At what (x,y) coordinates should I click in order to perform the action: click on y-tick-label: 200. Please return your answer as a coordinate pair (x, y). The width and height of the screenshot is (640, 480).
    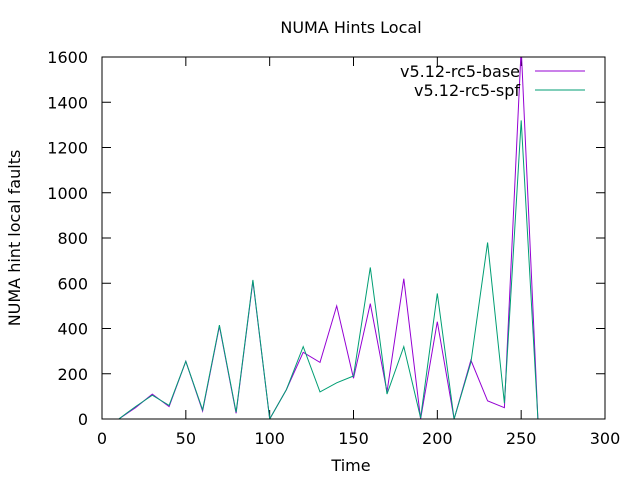
    Looking at the image, I should click on (72, 374).